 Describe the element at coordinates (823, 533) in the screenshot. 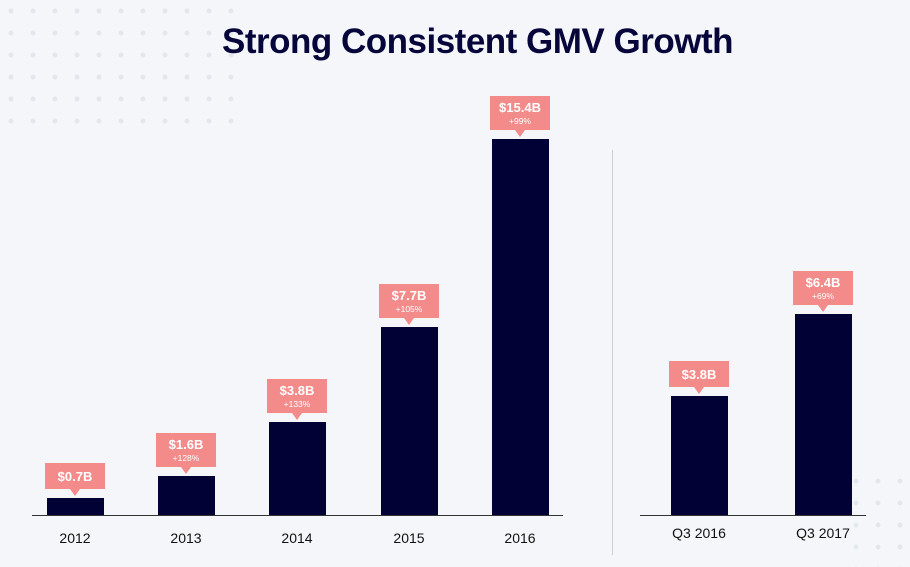

I see `x-tick-label: Q3 2017` at that location.